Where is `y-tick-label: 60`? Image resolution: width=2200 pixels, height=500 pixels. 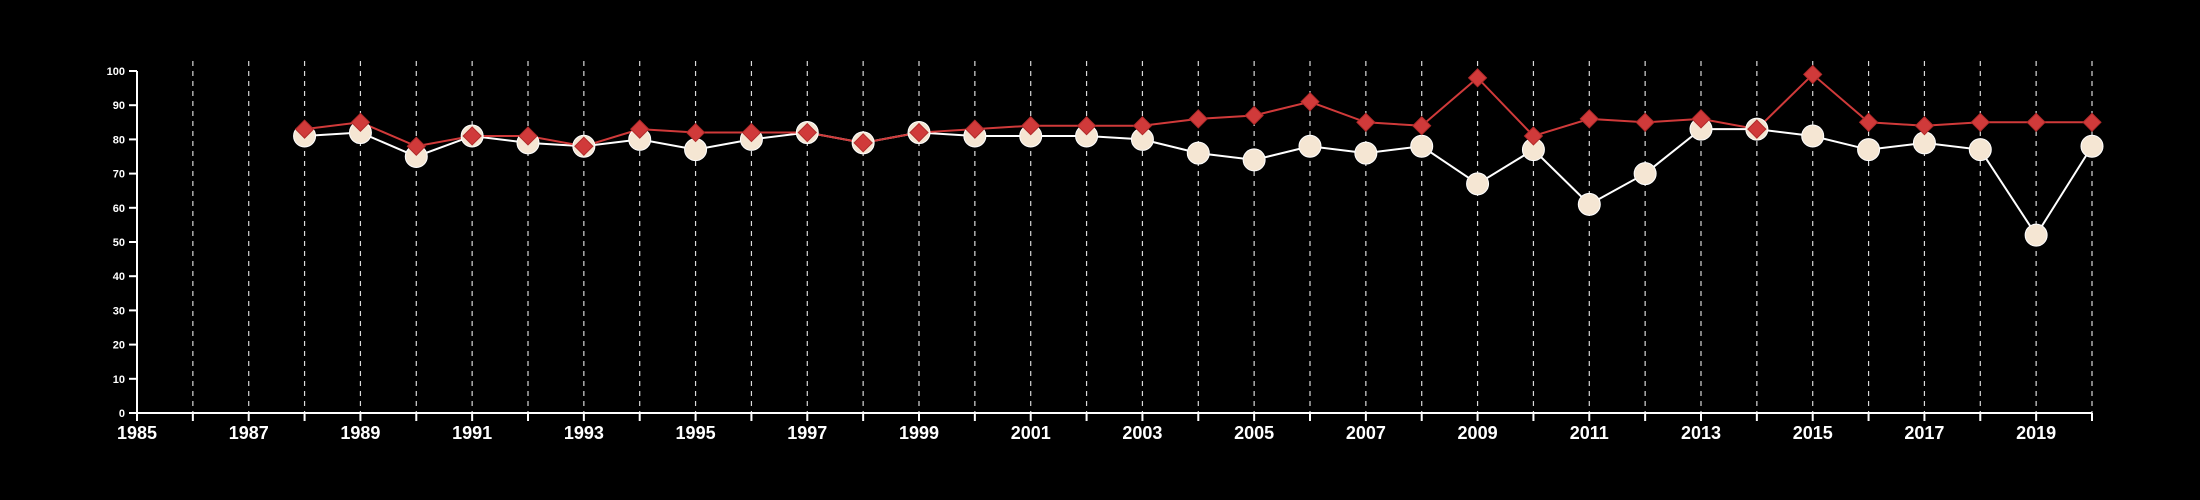
y-tick-label: 60 is located at coordinates (119, 209).